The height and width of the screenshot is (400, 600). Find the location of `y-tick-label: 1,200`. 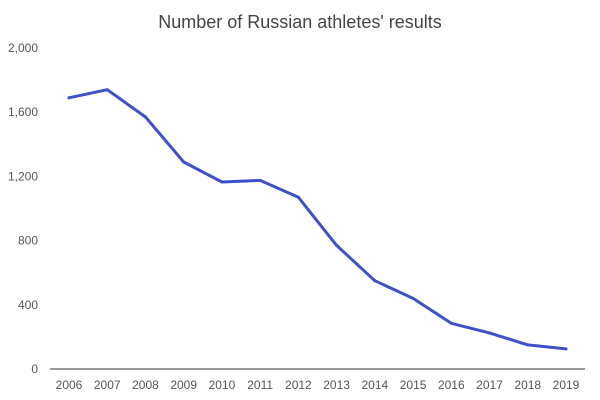

y-tick-label: 1,200 is located at coordinates (23, 176).